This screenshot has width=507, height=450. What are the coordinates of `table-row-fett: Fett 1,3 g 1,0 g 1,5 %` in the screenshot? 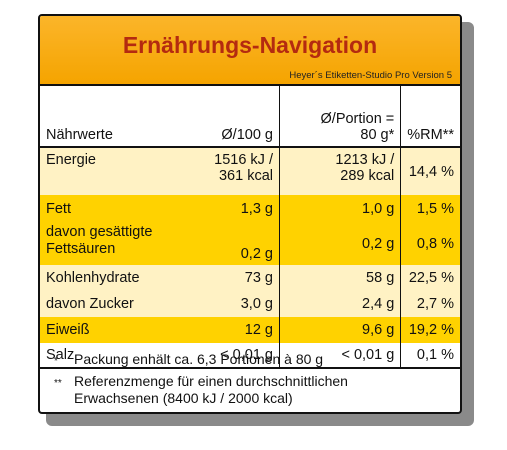 It's located at (250, 209).